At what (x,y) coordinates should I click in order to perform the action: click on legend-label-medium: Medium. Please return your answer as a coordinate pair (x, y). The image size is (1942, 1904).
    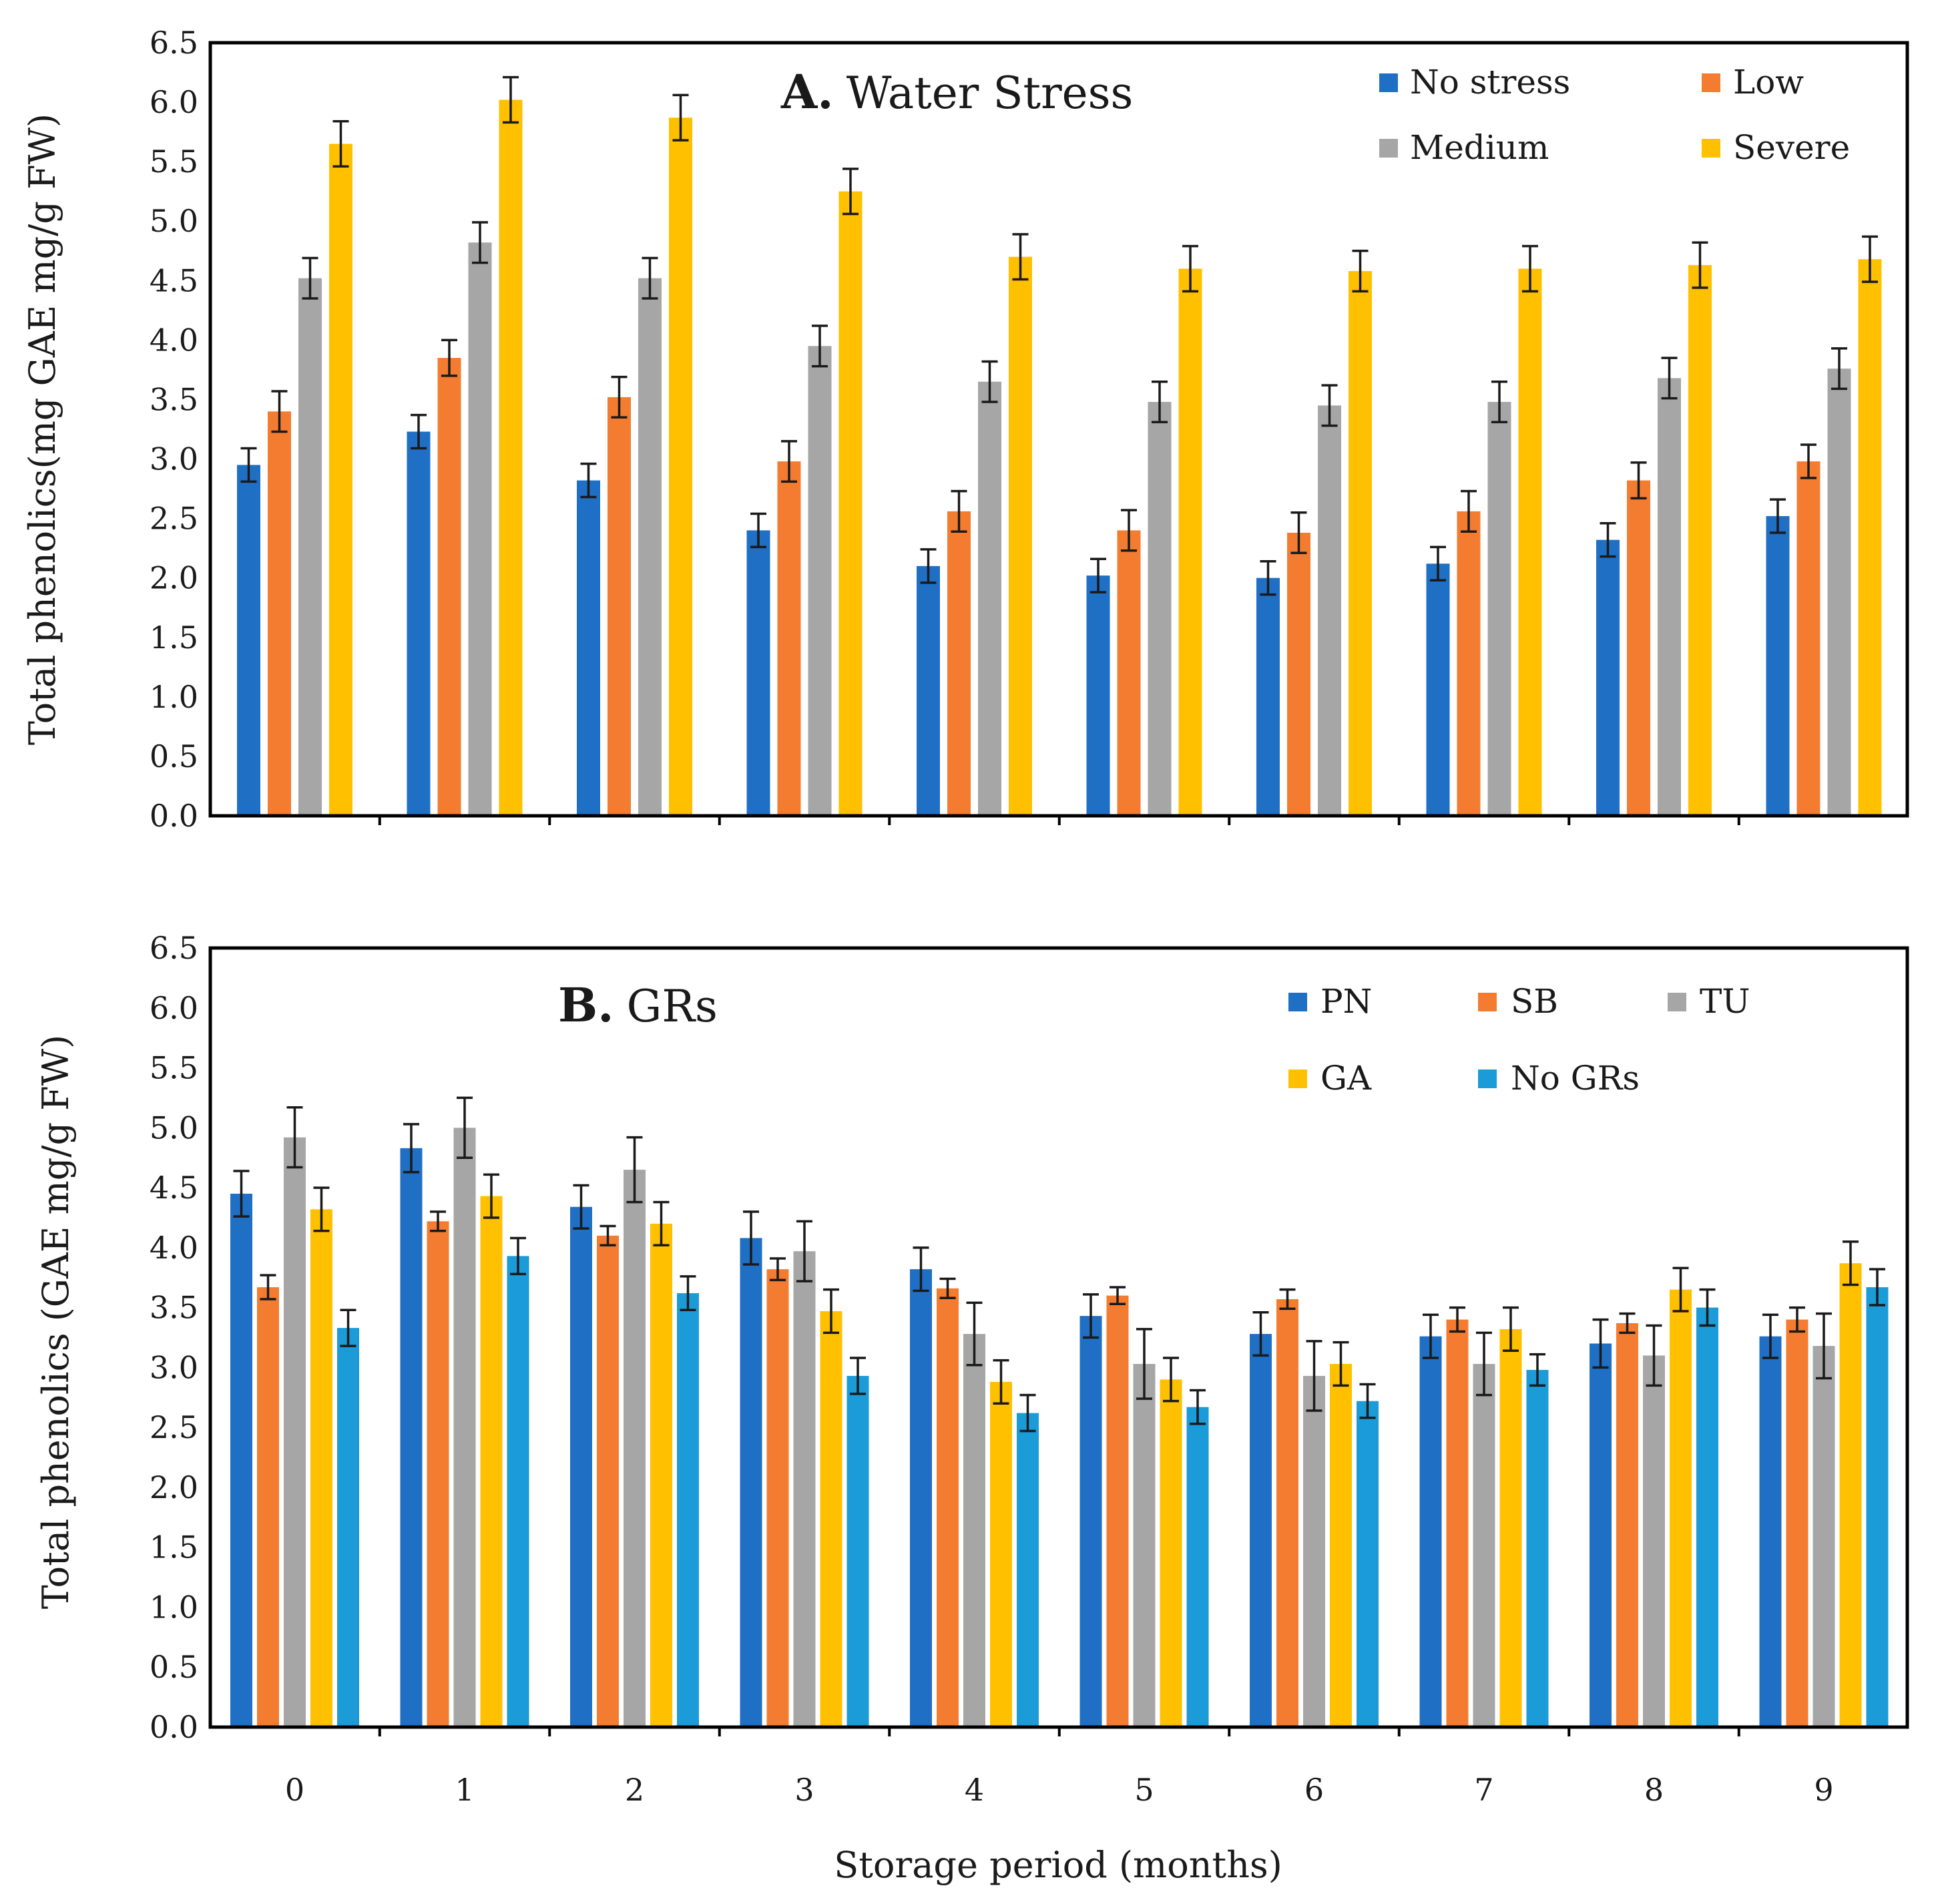
    Looking at the image, I should click on (1479, 147).